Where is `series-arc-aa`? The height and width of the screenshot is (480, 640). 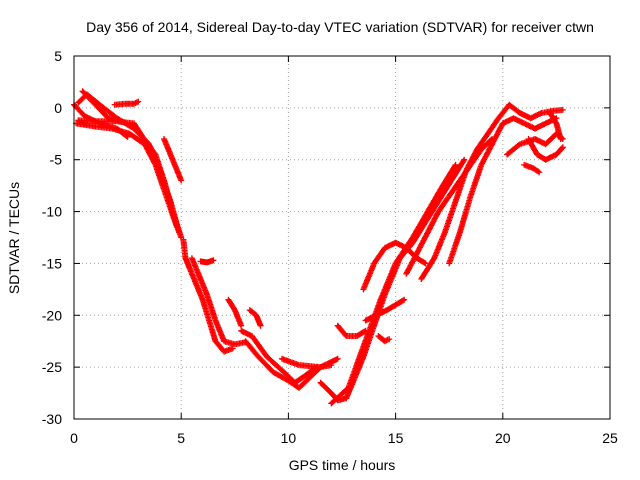
series-arc-aa is located at coordinates (532, 168).